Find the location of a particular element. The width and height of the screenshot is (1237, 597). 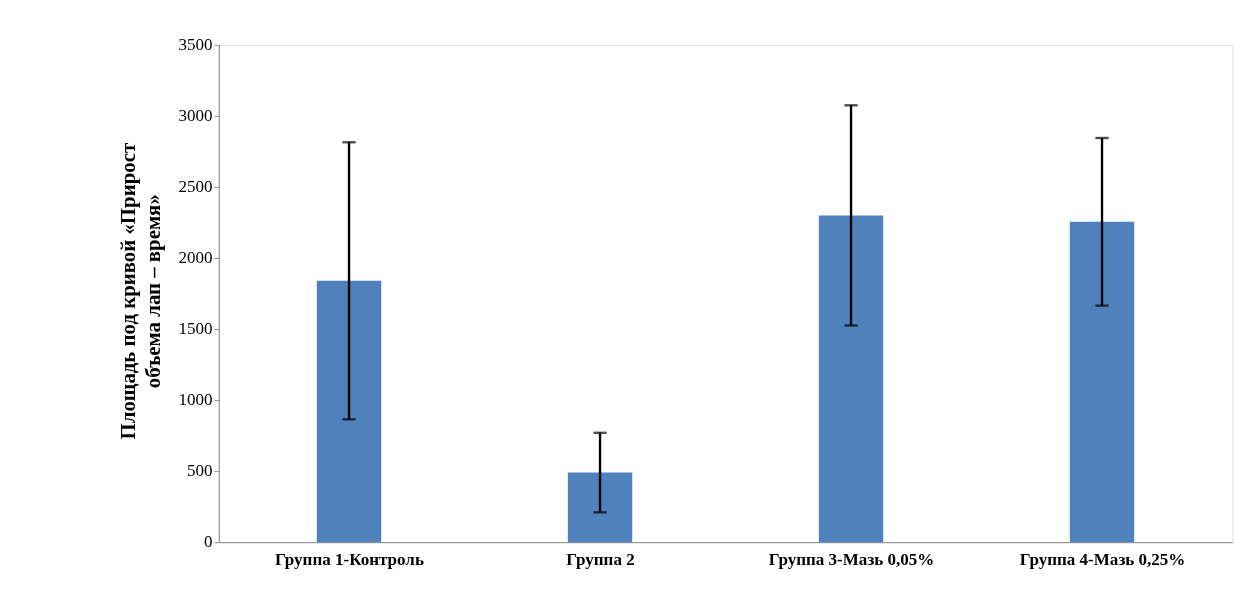

y-tick-label: 0 is located at coordinates (208, 542).